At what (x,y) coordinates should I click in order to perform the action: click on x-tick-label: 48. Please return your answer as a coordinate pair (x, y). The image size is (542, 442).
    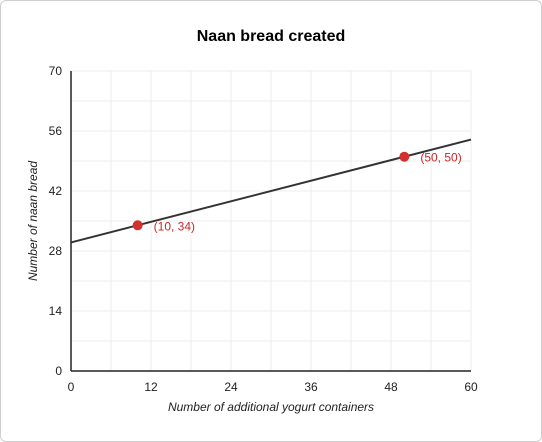
    Looking at the image, I should click on (391, 387).